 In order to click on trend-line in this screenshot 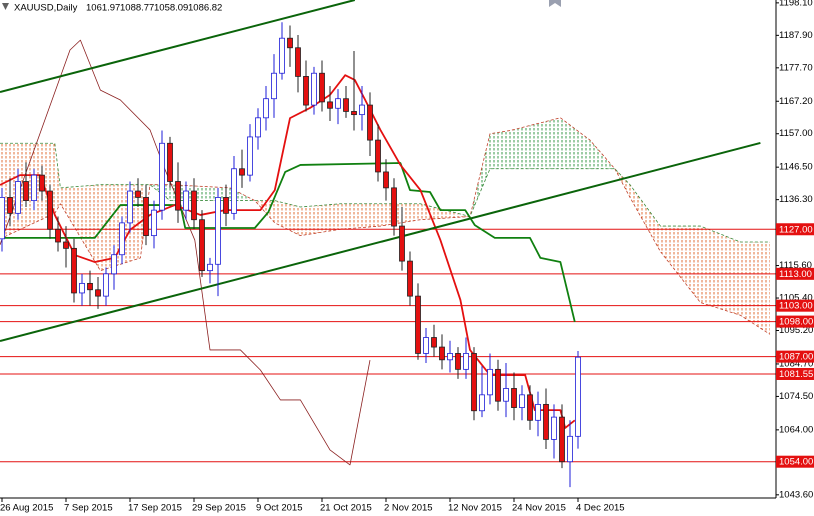, I will do `click(178, 46)`.